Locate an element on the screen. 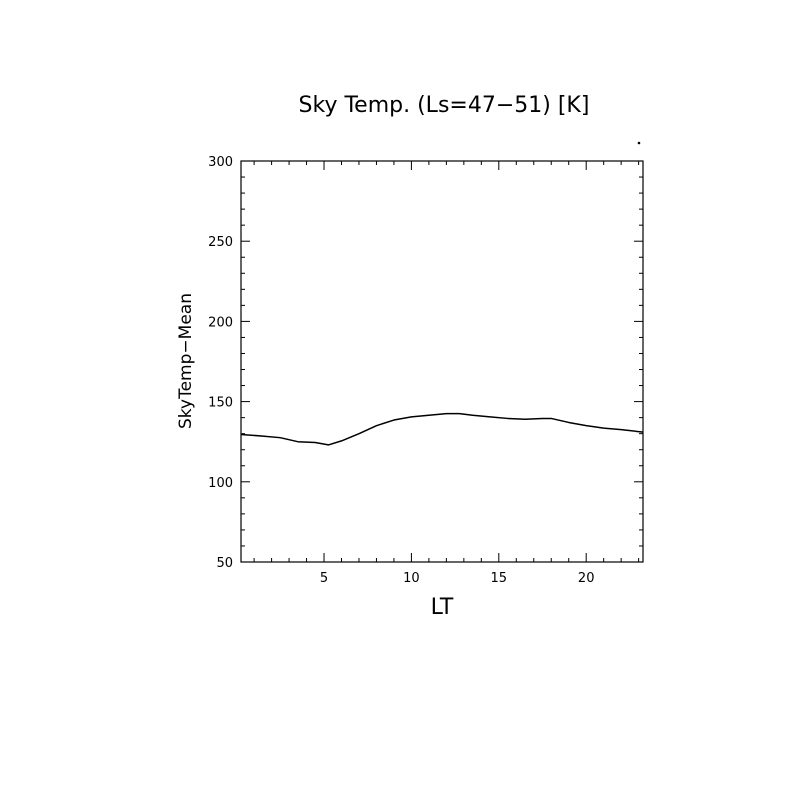  y-tick-label: 300 is located at coordinates (220, 162).